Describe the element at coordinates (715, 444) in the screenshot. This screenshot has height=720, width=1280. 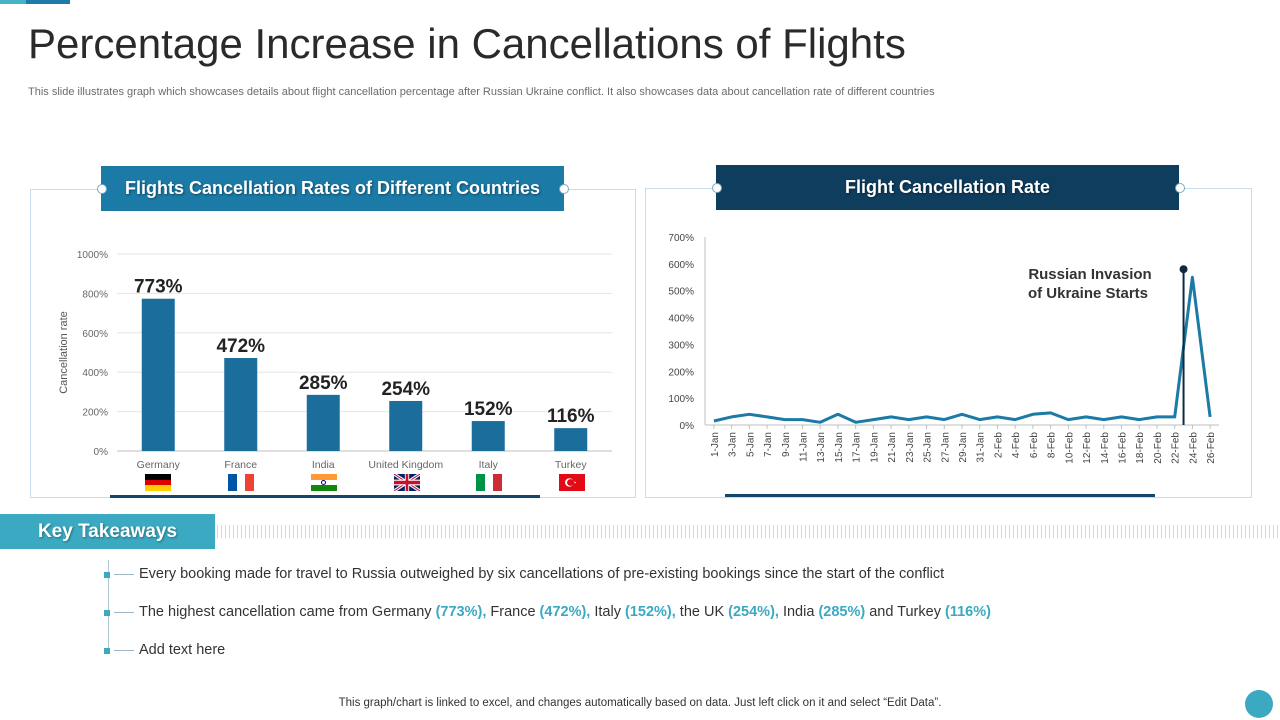
I see `x-tick-label: 1-Jan` at that location.